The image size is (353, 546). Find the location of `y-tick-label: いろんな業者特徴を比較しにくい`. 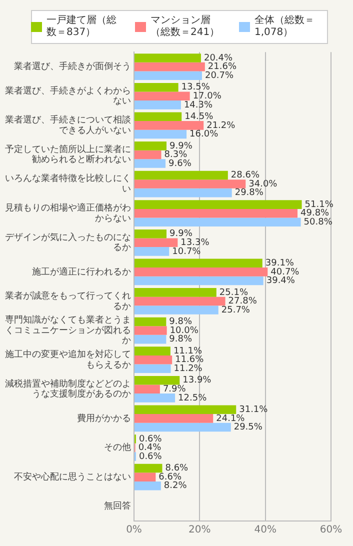

y-tick-label: いろんな業者特徴を比較しにくい is located at coordinates (68, 184).